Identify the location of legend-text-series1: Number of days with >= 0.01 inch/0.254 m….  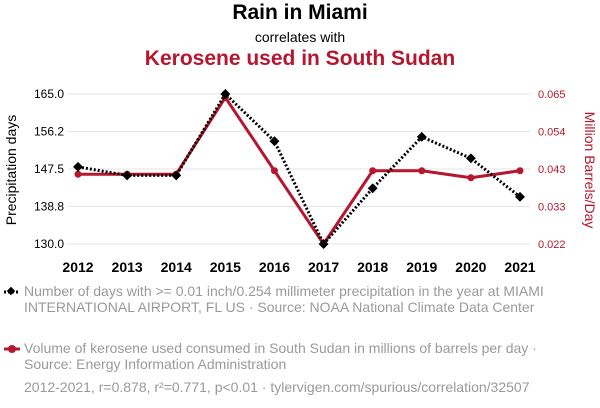
(284, 299).